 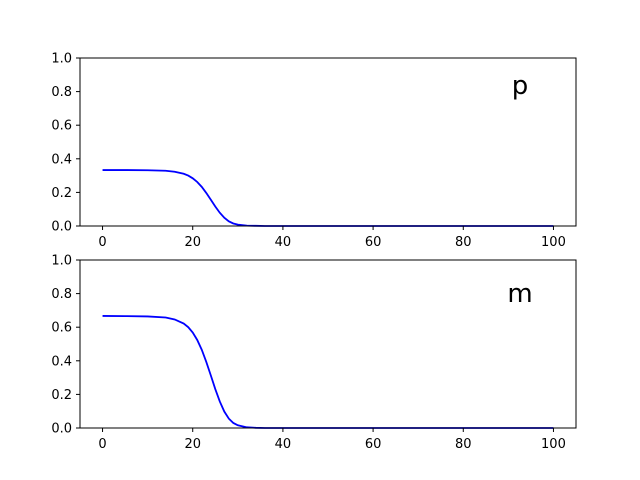 What do you see at coordinates (519, 294) in the screenshot?
I see `panel-annotation: m` at bounding box center [519, 294].